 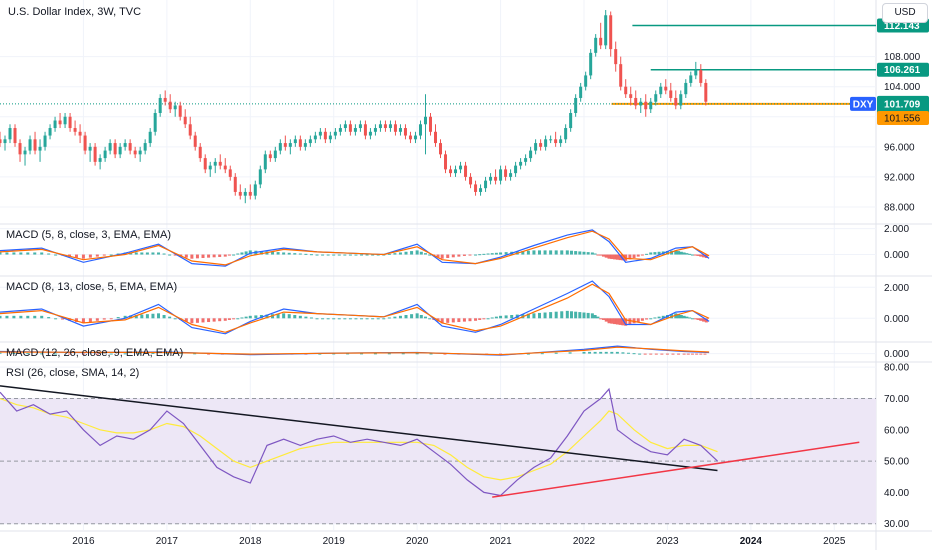 I want to click on macd-line, so click(x=355, y=307).